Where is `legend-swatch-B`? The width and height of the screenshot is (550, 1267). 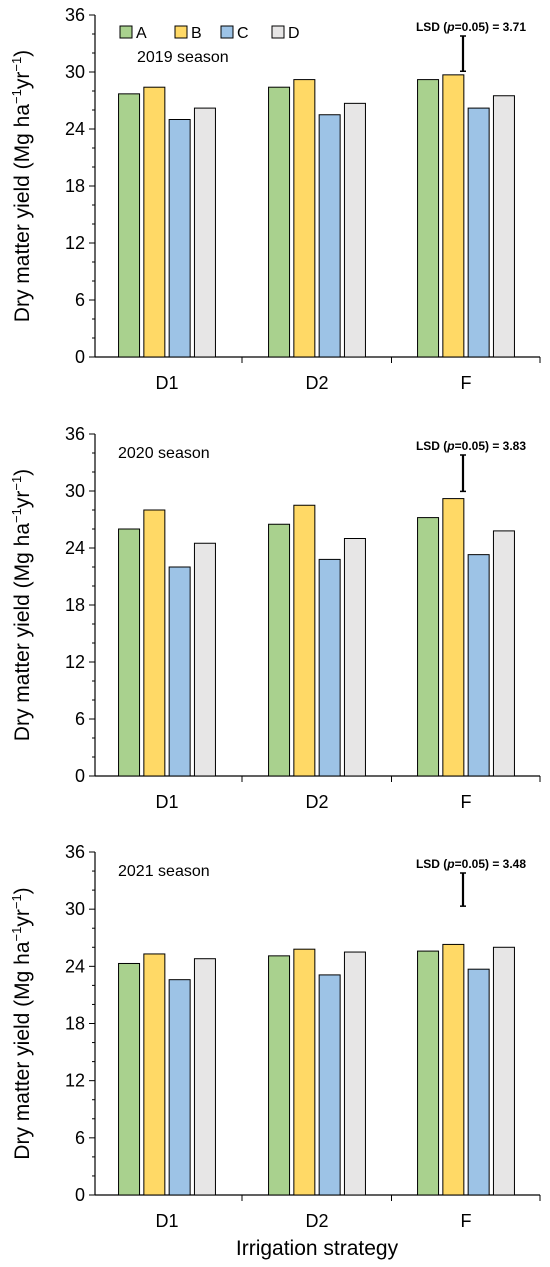
legend-swatch-B is located at coordinates (181, 32).